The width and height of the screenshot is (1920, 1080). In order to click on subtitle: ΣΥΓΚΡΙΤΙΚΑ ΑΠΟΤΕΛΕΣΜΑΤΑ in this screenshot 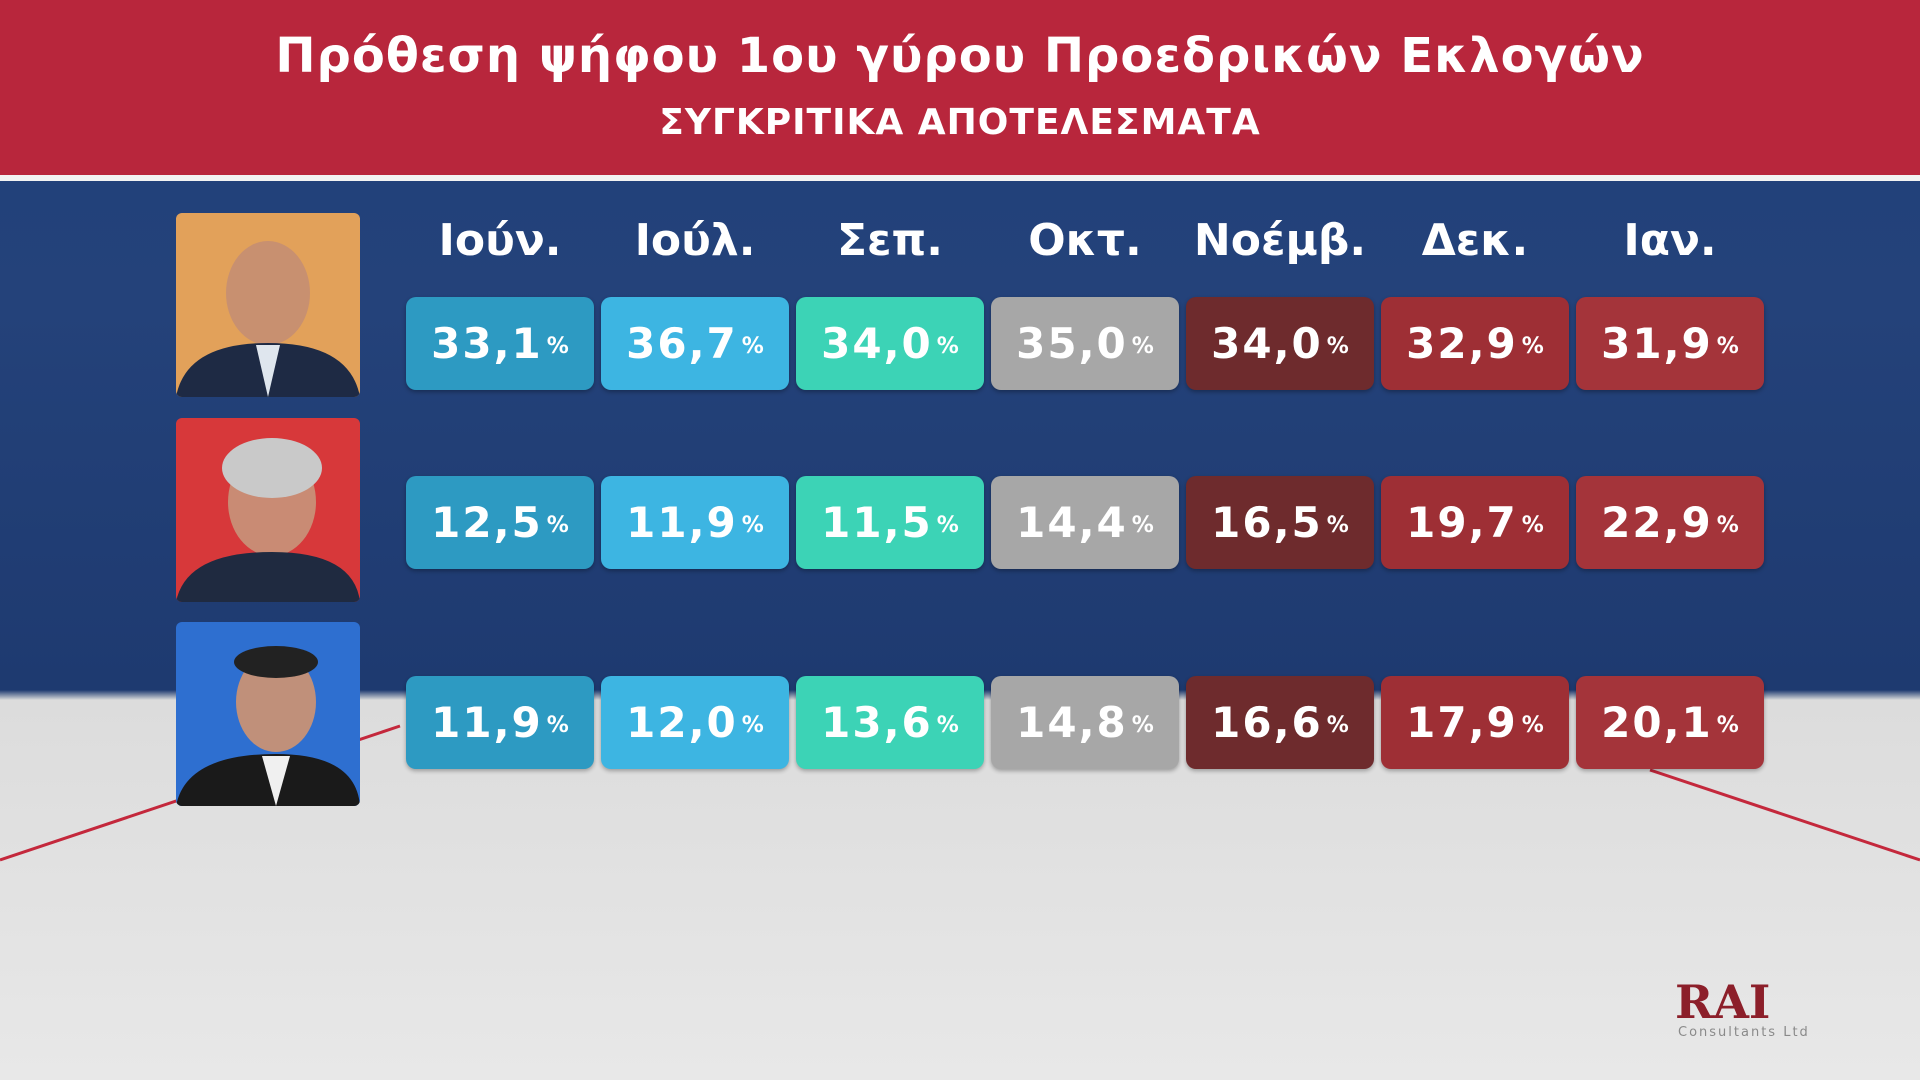, I will do `click(960, 122)`.